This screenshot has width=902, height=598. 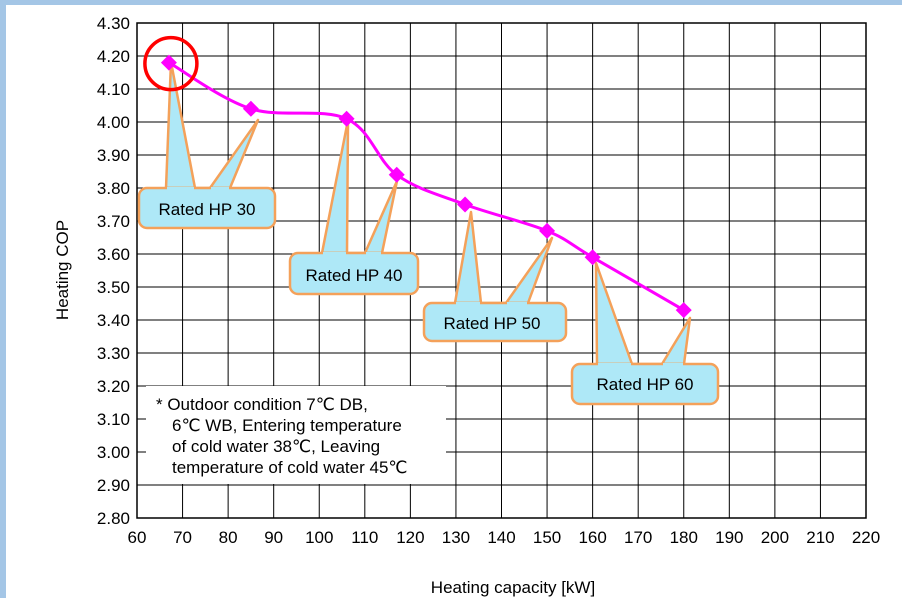 I want to click on note-line: of cold water 38℃, Leaving, so click(x=276, y=446).